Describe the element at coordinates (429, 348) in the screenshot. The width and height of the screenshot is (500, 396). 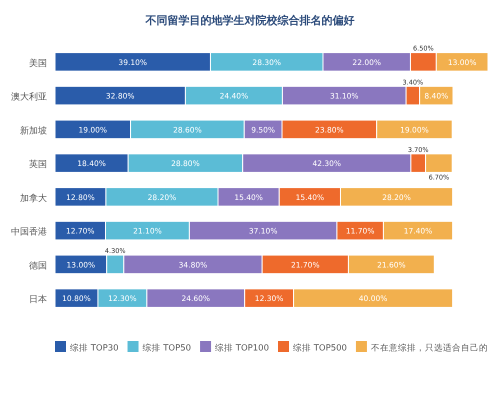
I see `legend-label: 不在意综排，只选适合自己的` at that location.